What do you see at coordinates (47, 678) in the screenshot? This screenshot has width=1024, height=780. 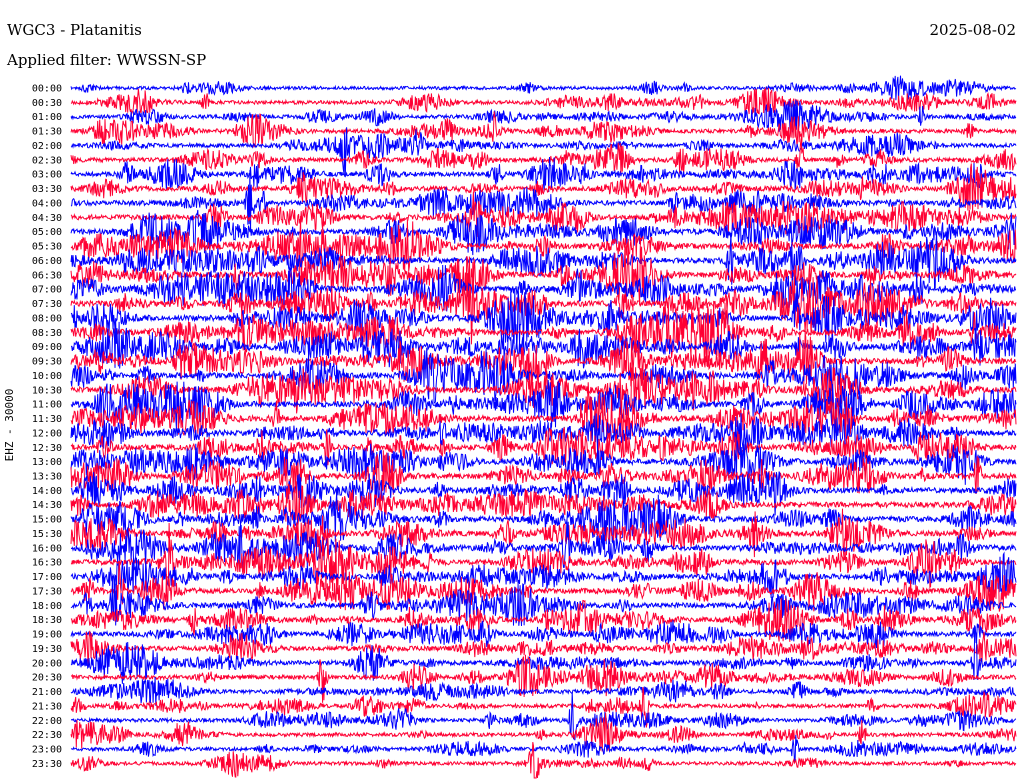 I see `trace-time-label: 20:30` at bounding box center [47, 678].